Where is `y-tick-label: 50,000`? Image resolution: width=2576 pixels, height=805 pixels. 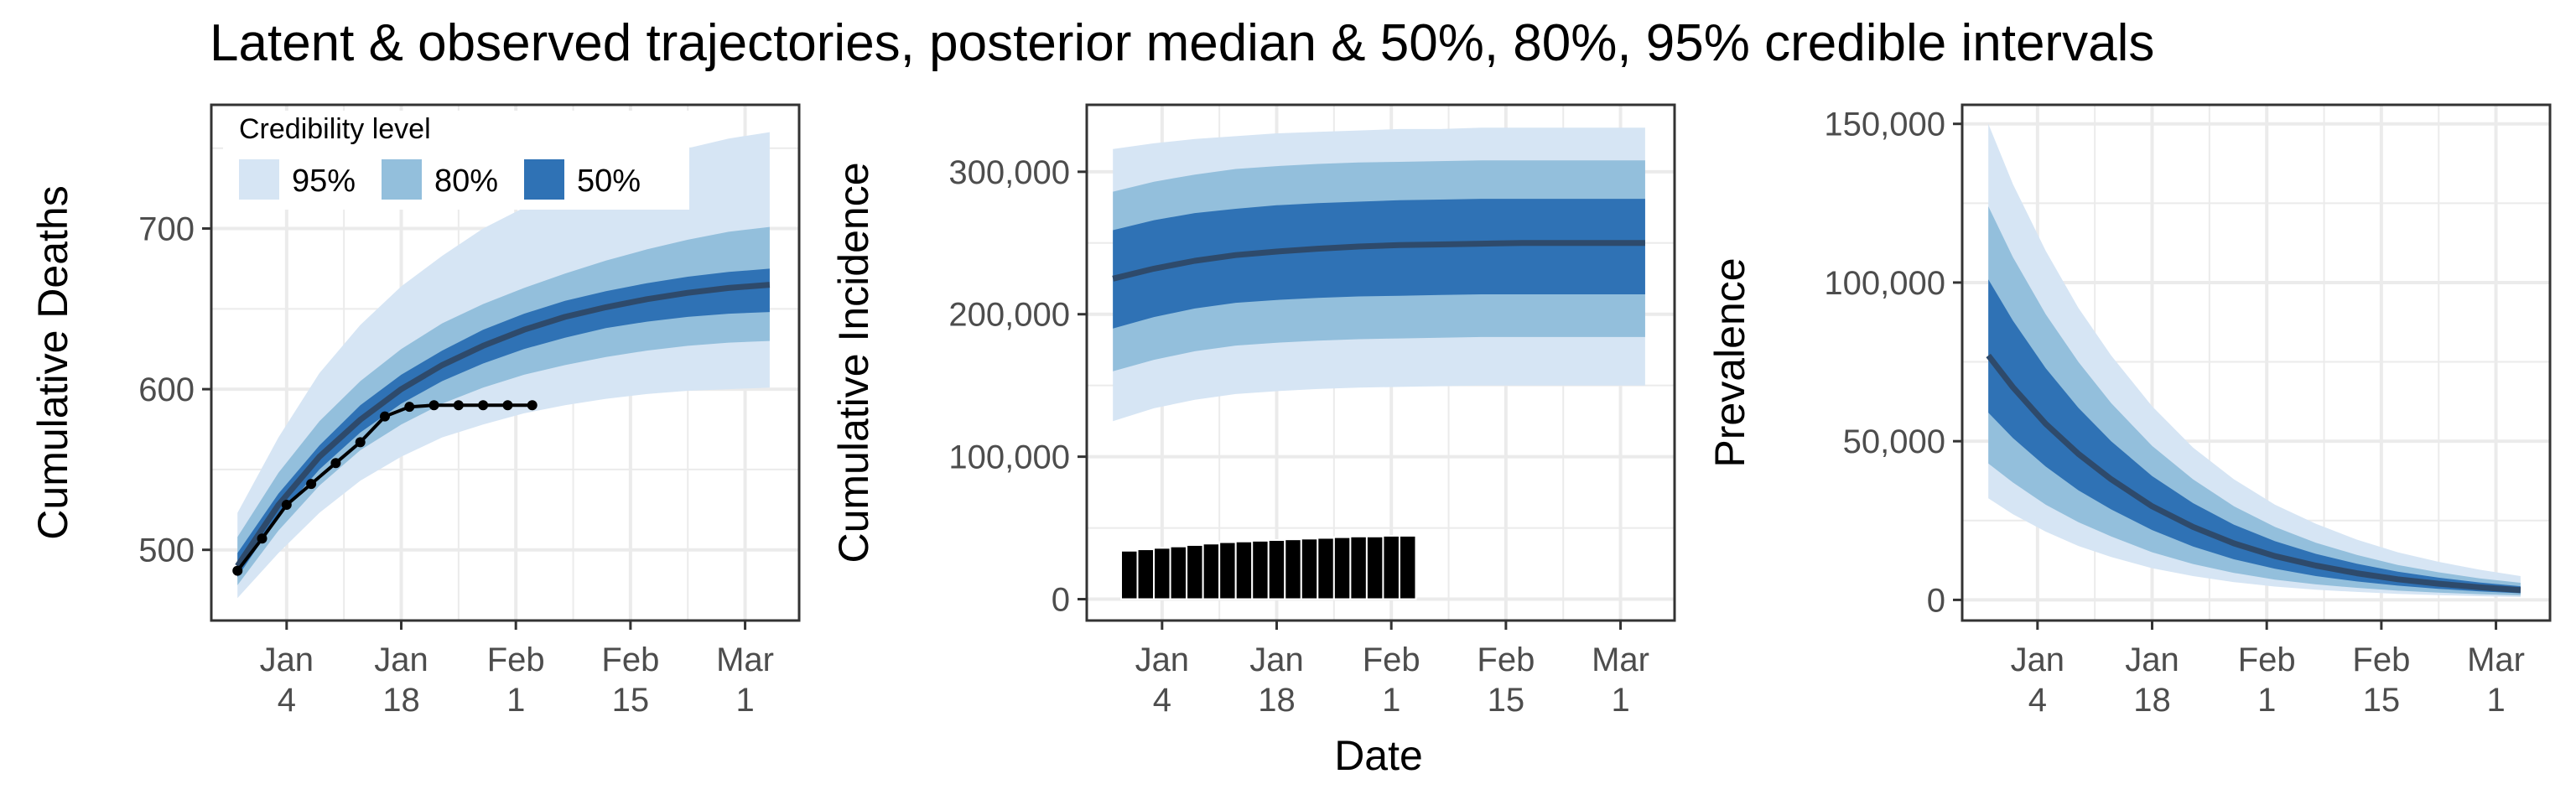
y-tick-label: 50,000 is located at coordinates (1894, 441).